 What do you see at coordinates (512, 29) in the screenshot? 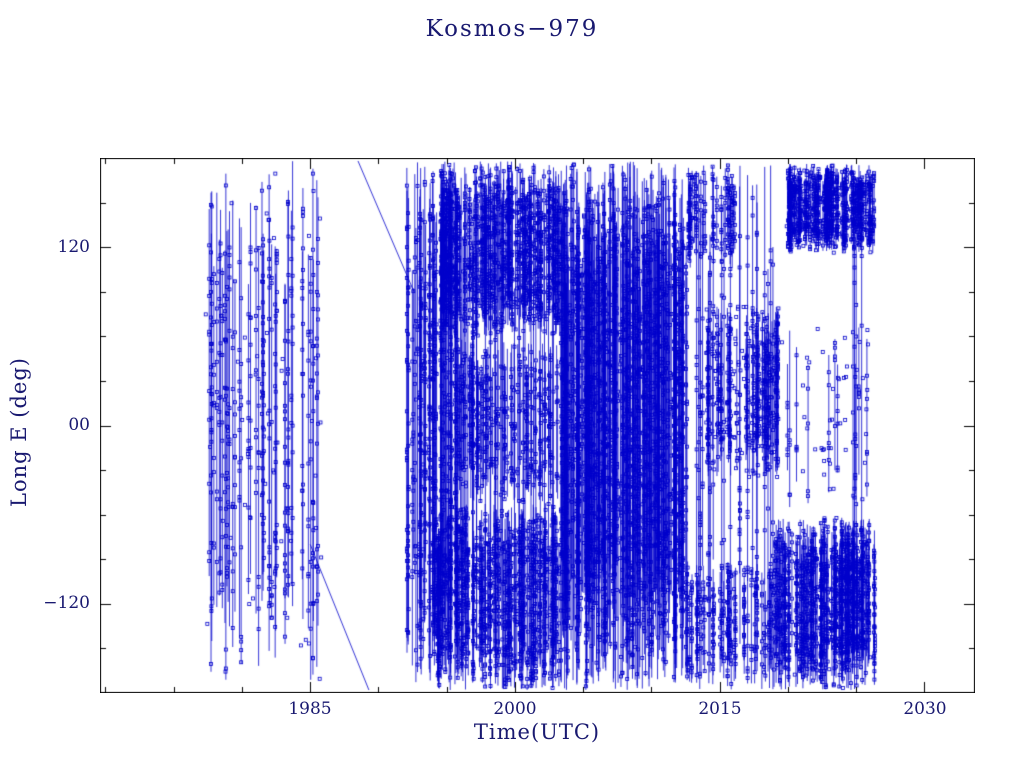
I see `chart-title: Kosmos−979` at bounding box center [512, 29].